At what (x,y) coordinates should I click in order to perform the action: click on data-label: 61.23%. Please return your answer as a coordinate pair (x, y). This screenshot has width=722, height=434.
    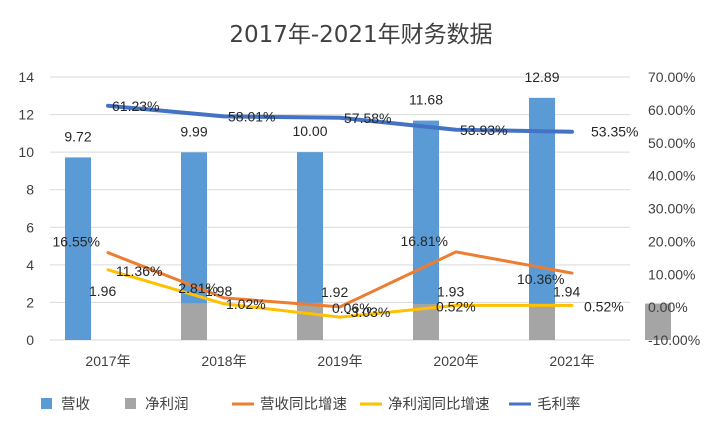
    Looking at the image, I should click on (135, 106).